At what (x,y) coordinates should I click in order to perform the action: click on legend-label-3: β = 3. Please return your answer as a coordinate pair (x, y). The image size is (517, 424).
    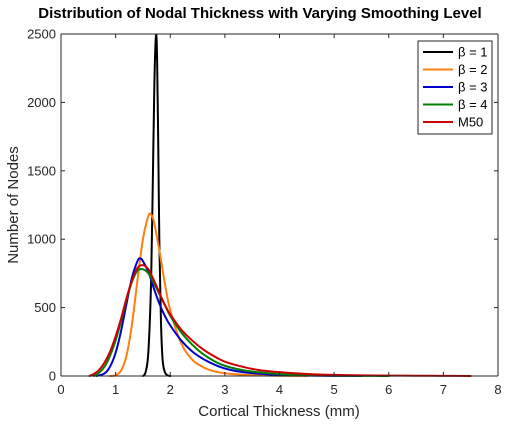
    Looking at the image, I should click on (473, 87).